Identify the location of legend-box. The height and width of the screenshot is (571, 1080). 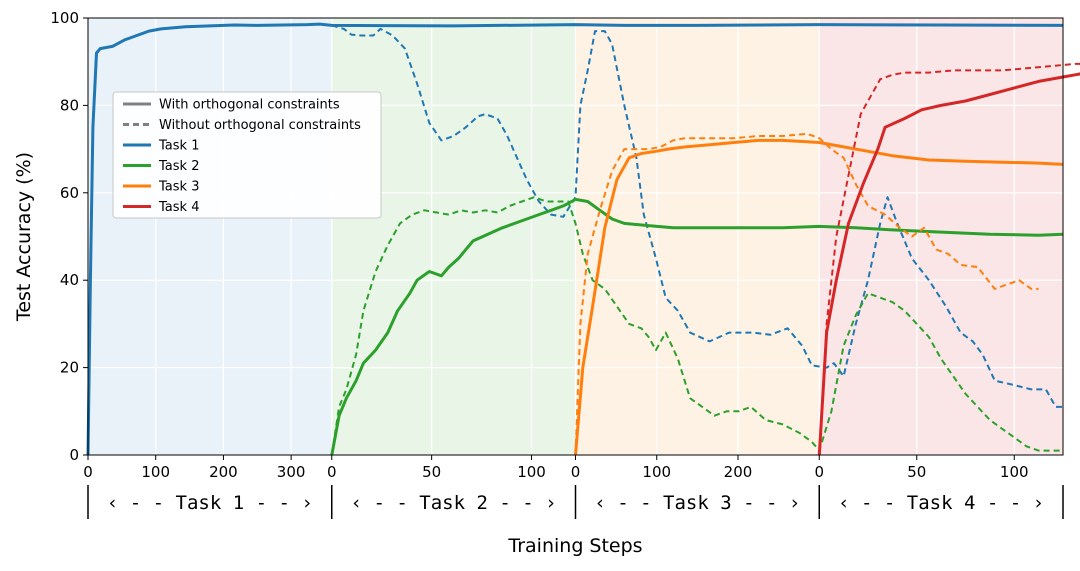
(247, 155).